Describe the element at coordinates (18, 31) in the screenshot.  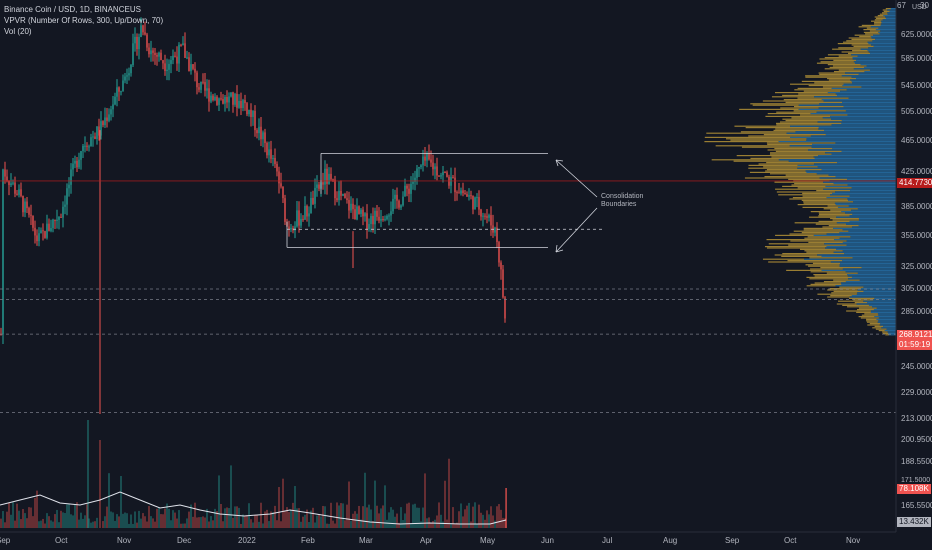
I see `legend-vol: Vol (20)` at that location.